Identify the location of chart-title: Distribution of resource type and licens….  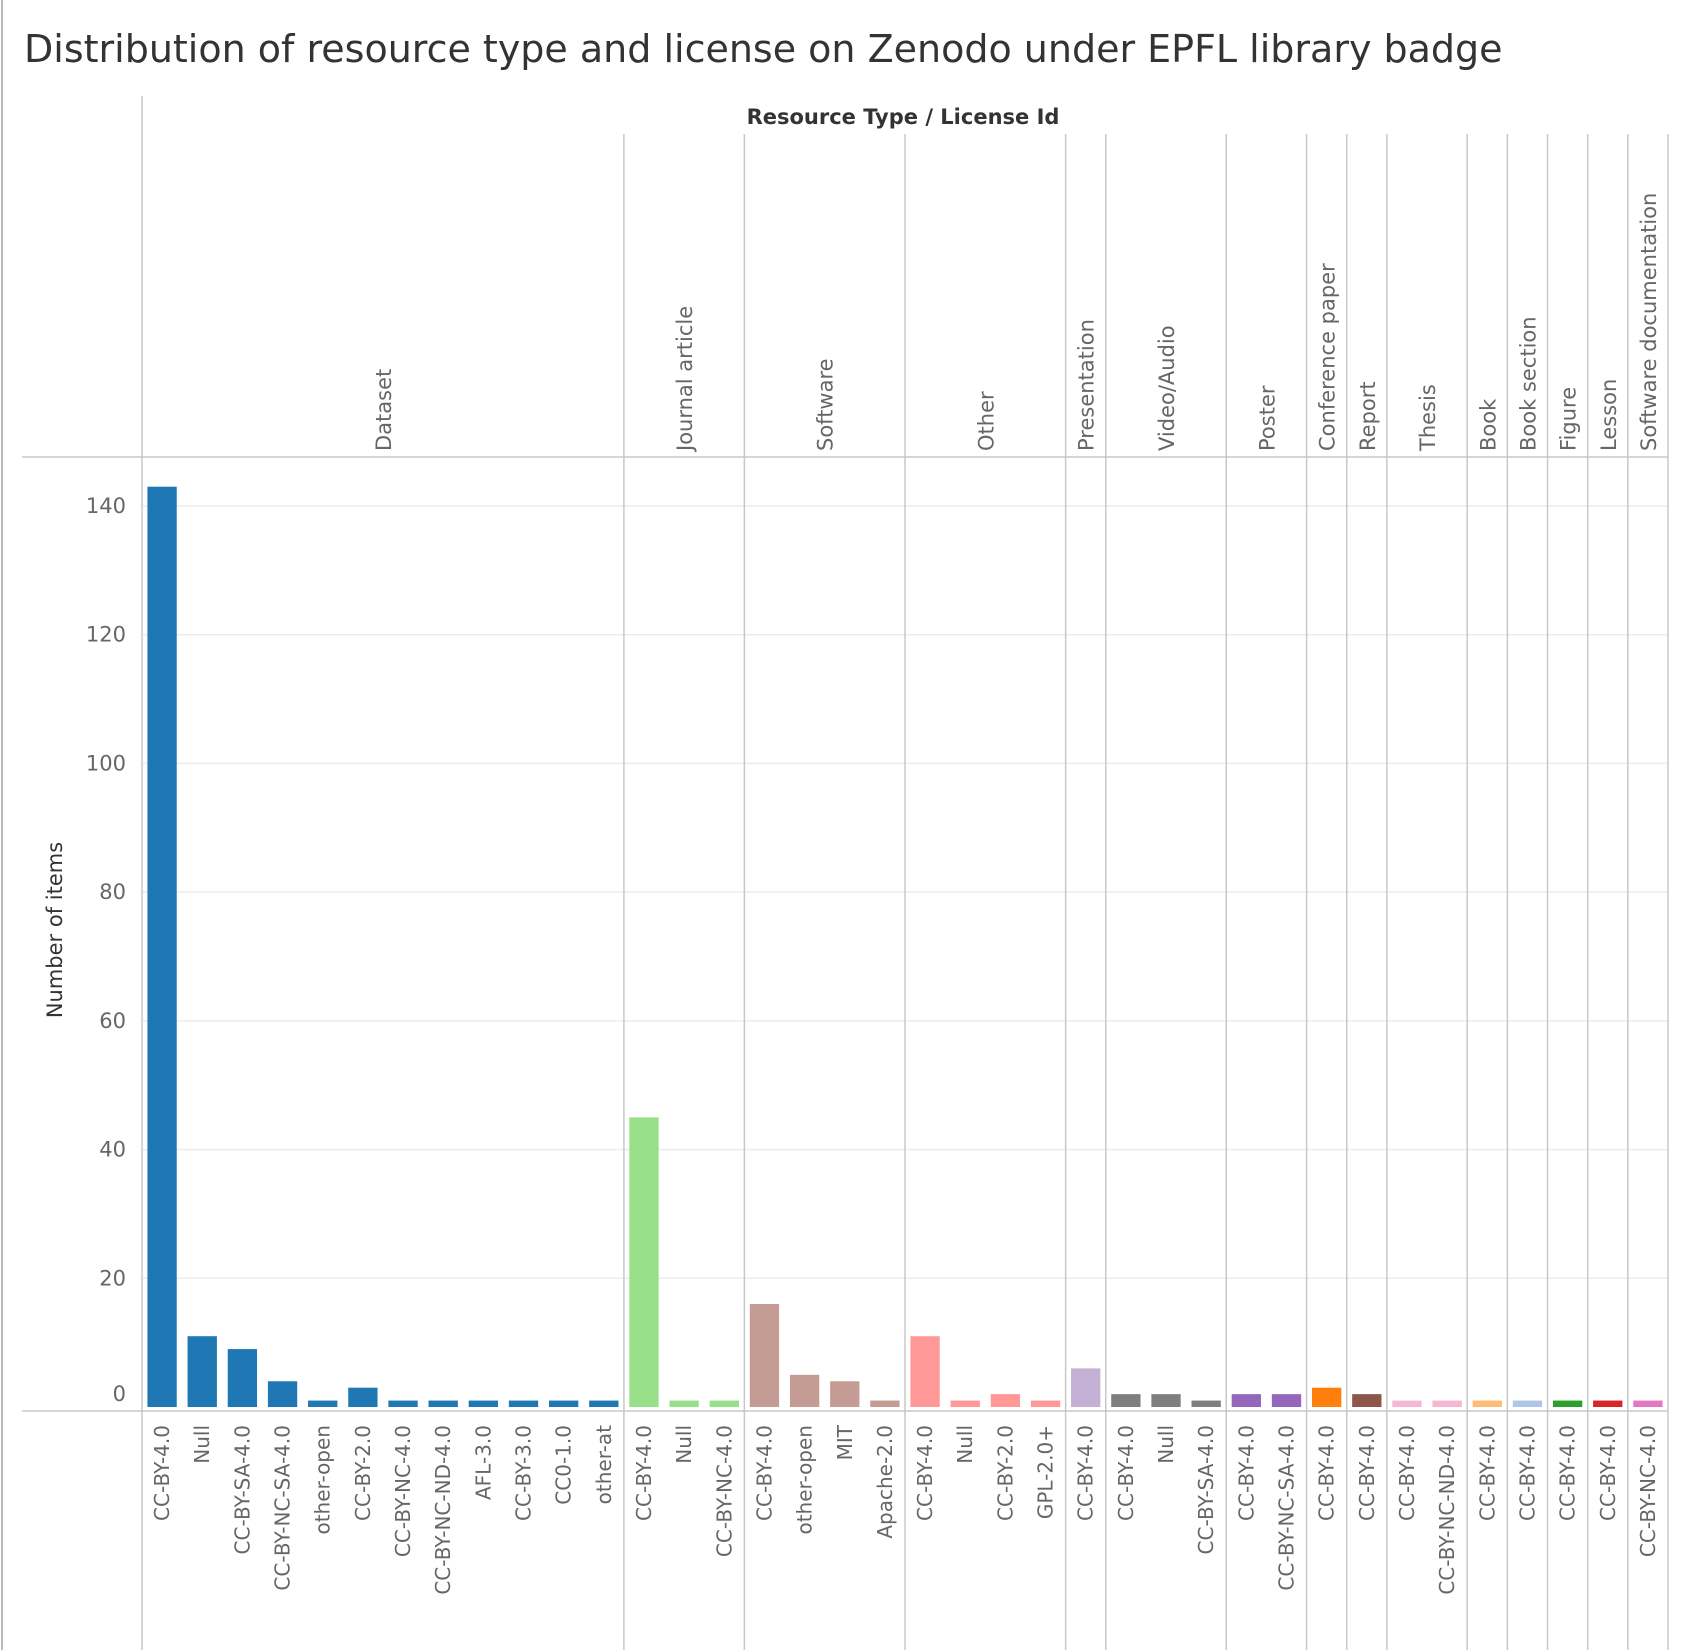
(763, 49).